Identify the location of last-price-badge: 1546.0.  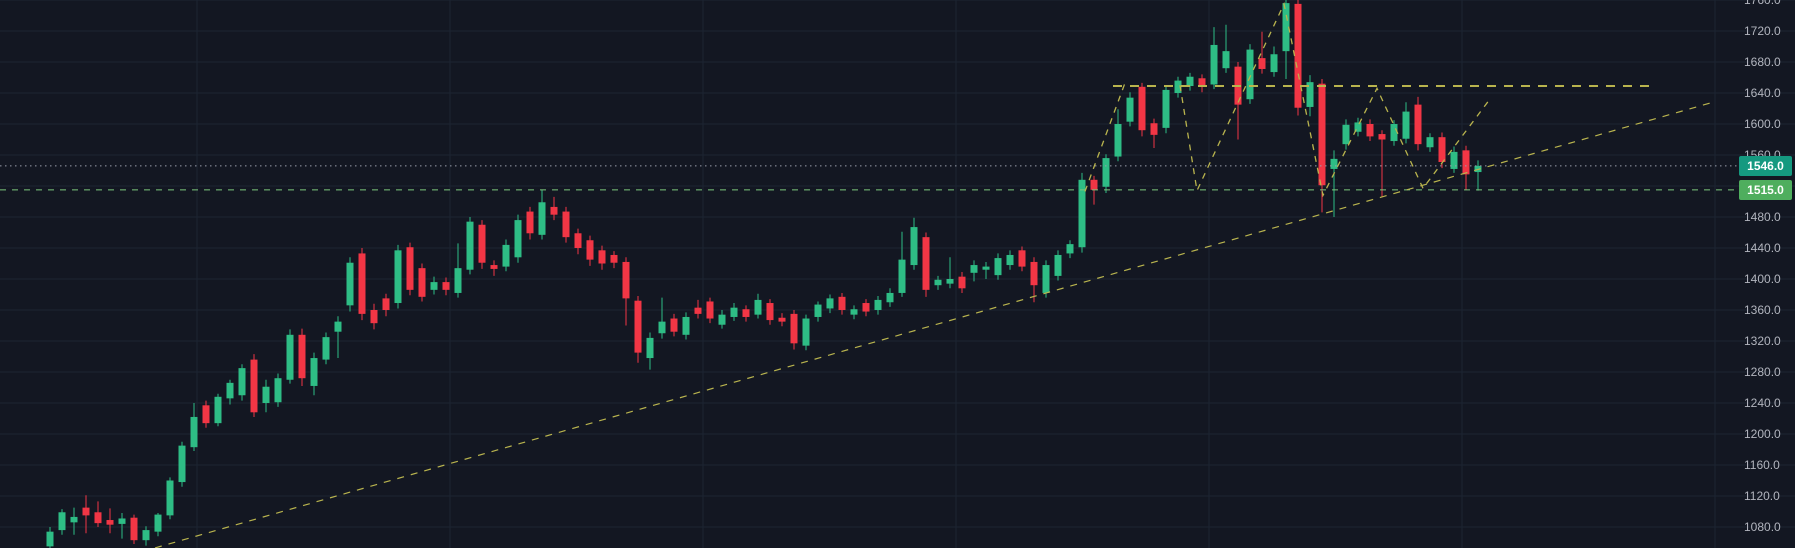
(1765, 165).